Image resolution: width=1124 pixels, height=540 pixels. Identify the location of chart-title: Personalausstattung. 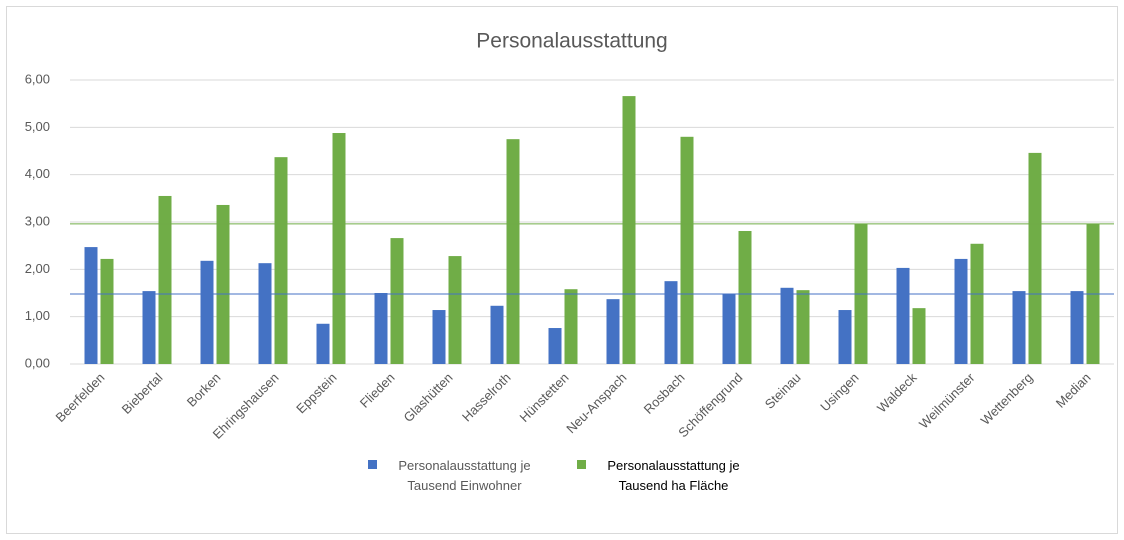
(571, 41).